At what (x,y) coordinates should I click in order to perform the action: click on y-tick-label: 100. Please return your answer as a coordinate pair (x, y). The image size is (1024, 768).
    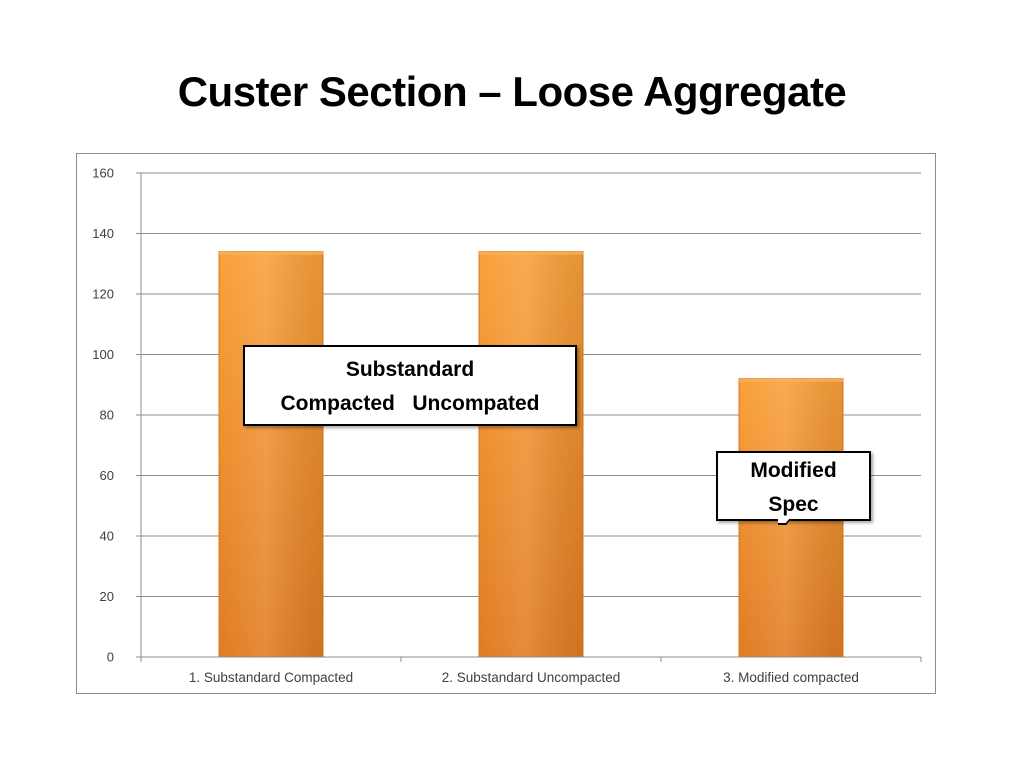
    Looking at the image, I should click on (103, 354).